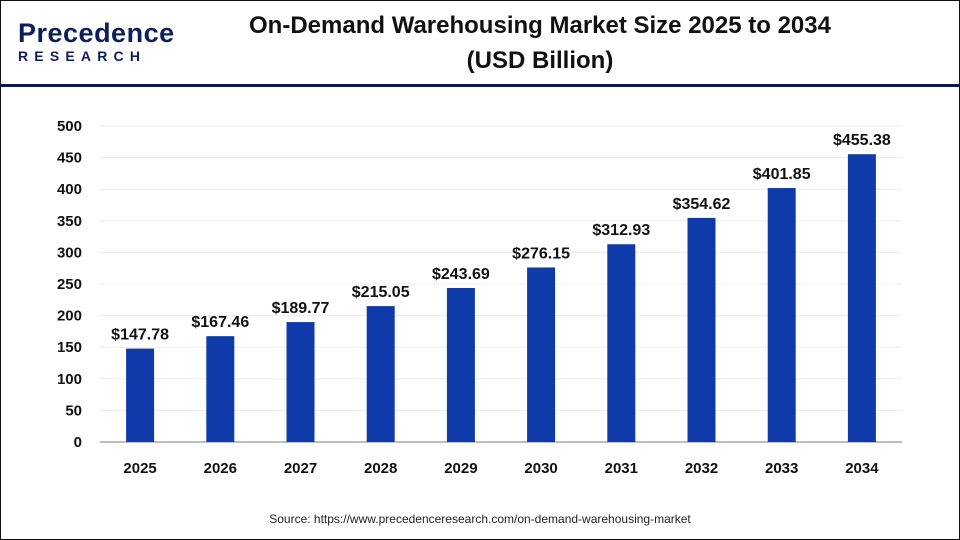 The height and width of the screenshot is (540, 960). Describe the element at coordinates (702, 204) in the screenshot. I see `data-label: $354.62` at that location.